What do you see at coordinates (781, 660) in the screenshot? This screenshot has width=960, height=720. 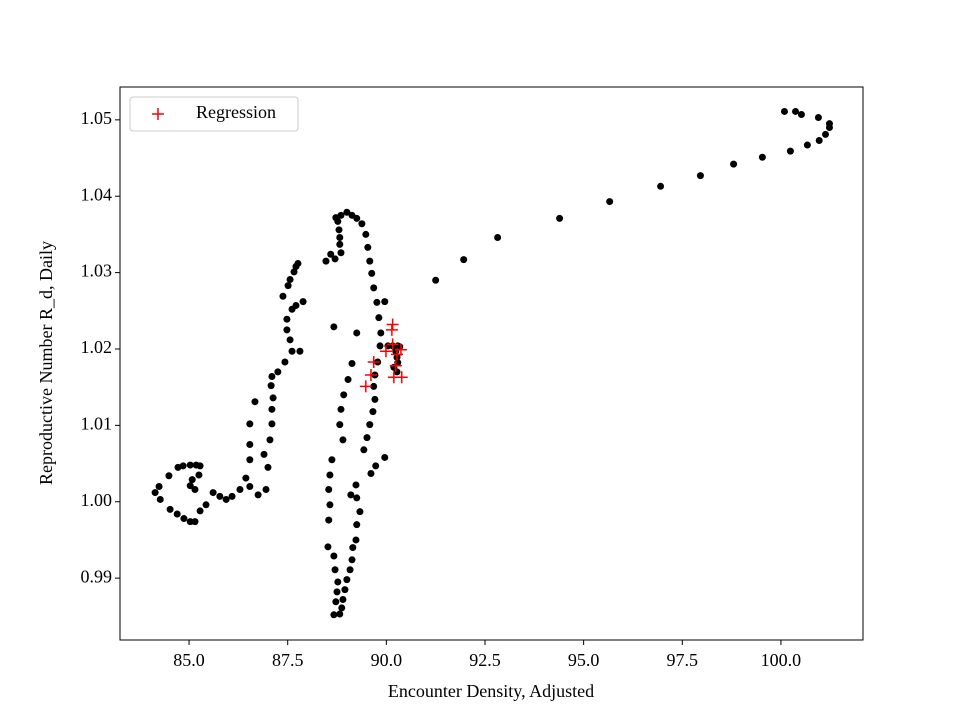 I see `x-tick-label: 100.0` at bounding box center [781, 660].